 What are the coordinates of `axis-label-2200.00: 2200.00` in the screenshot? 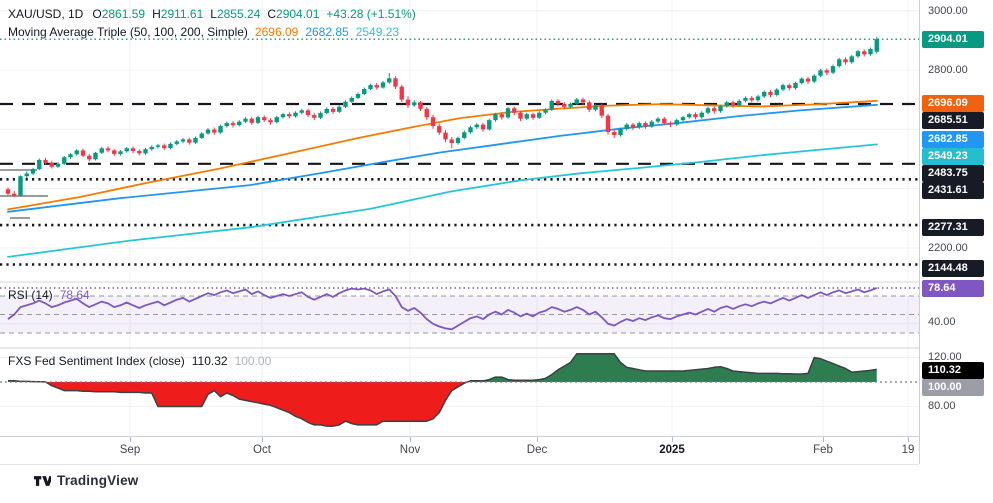 It's located at (948, 248).